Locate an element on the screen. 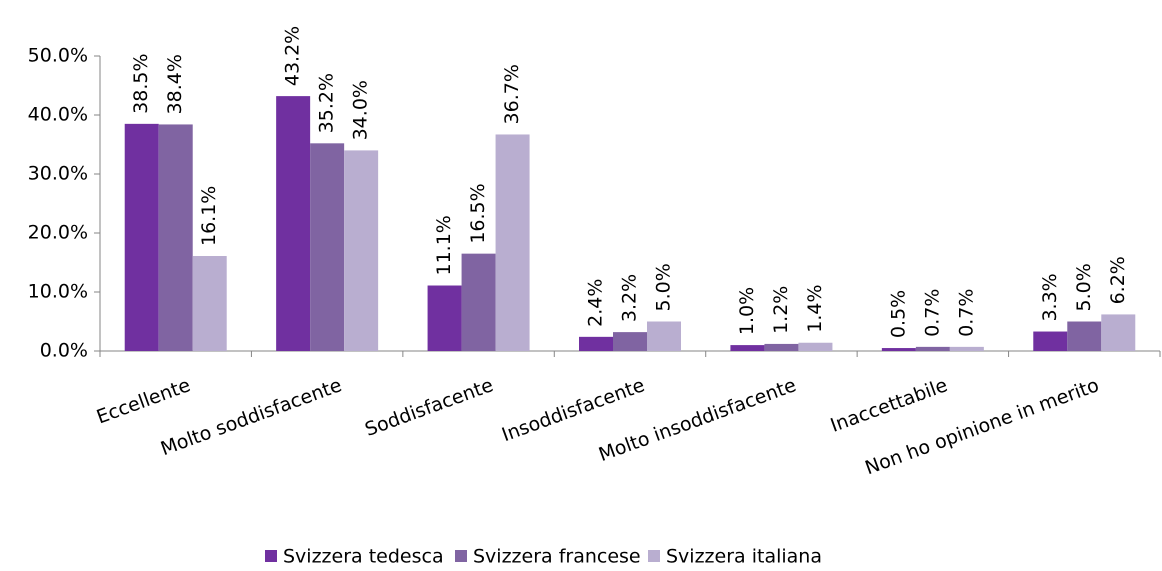 The width and height of the screenshot is (1162, 571). legend-label: Svizzera italiana is located at coordinates (744, 557).